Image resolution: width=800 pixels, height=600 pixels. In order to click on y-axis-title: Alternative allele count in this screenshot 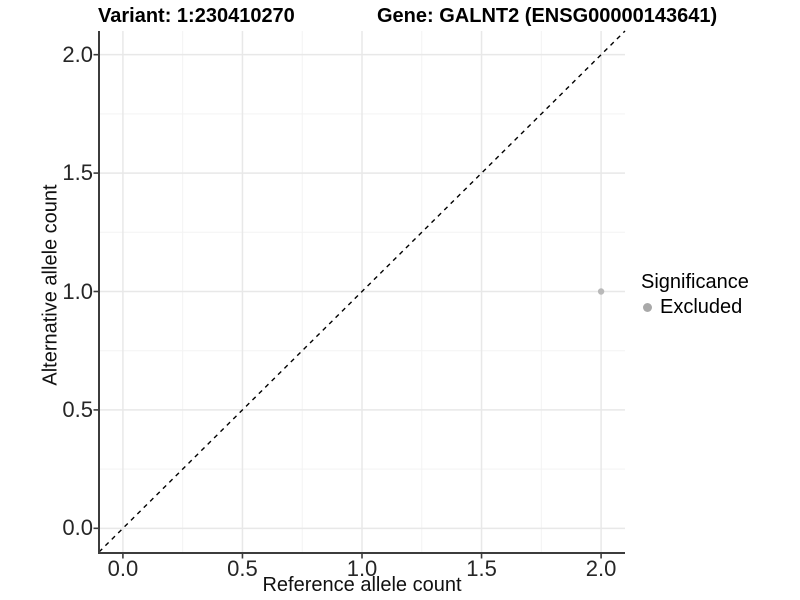, I will do `click(50, 285)`.